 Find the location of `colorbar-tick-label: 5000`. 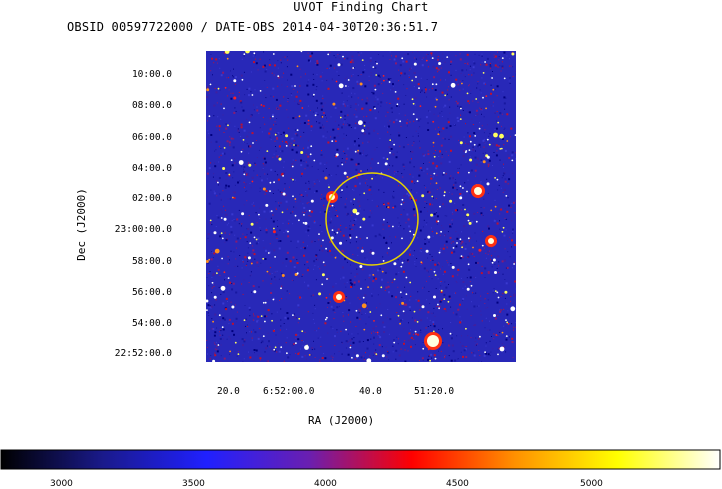

colorbar-tick-label: 5000 is located at coordinates (591, 484).